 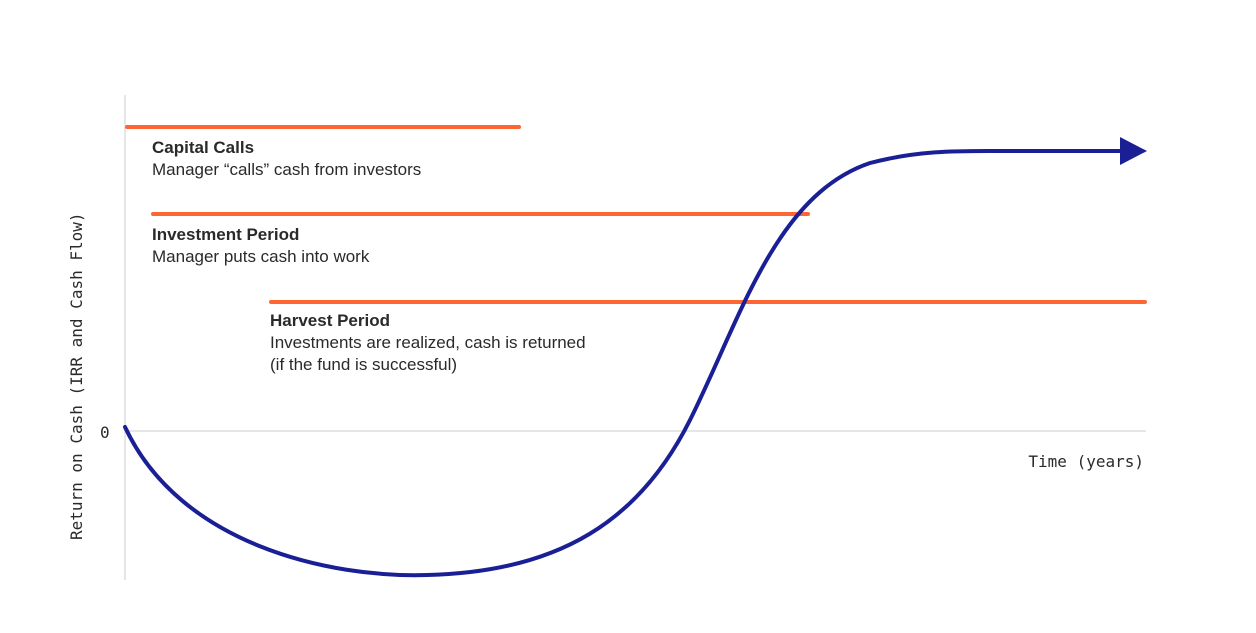 What do you see at coordinates (225, 234) in the screenshot?
I see `investment-period-title: Investment Period` at bounding box center [225, 234].